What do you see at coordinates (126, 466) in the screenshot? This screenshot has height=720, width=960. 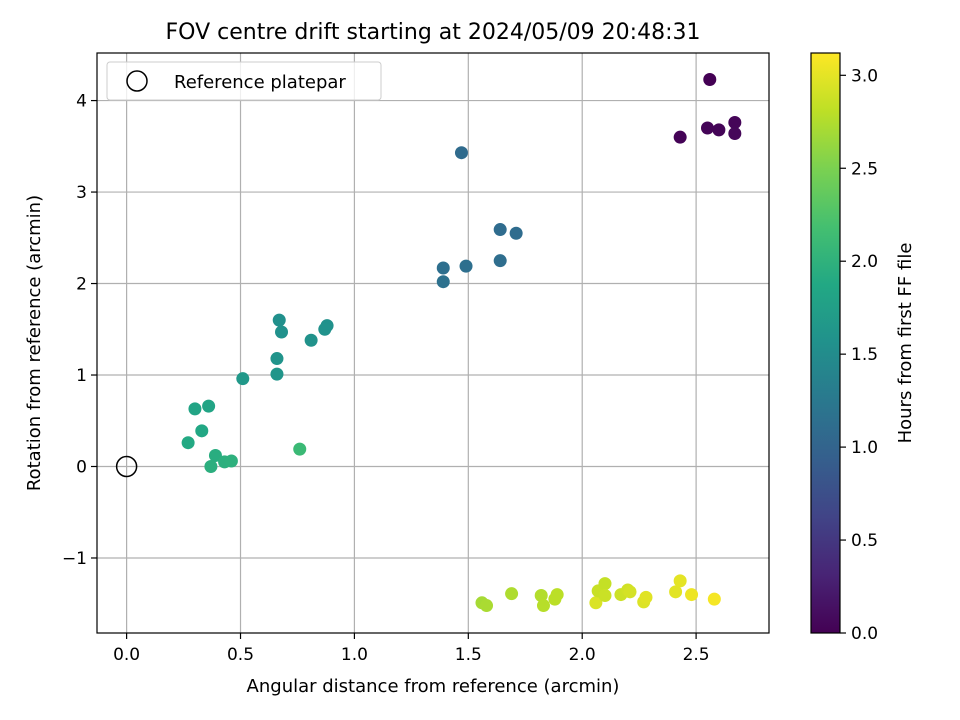 I see `reference-marker` at bounding box center [126, 466].